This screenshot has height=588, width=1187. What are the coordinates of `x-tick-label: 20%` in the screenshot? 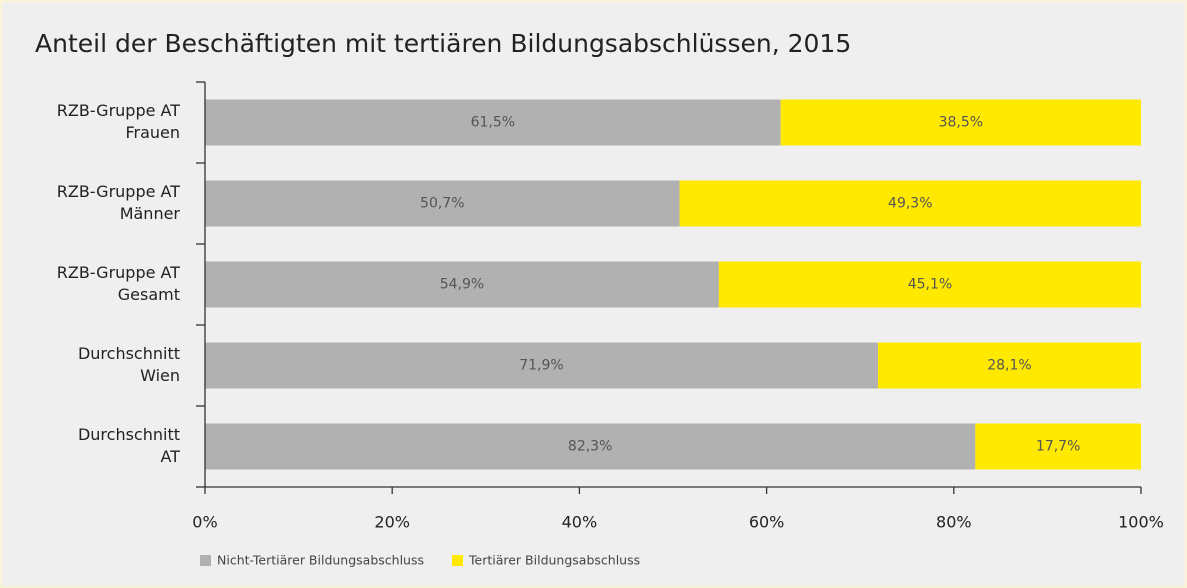 It's located at (392, 522).